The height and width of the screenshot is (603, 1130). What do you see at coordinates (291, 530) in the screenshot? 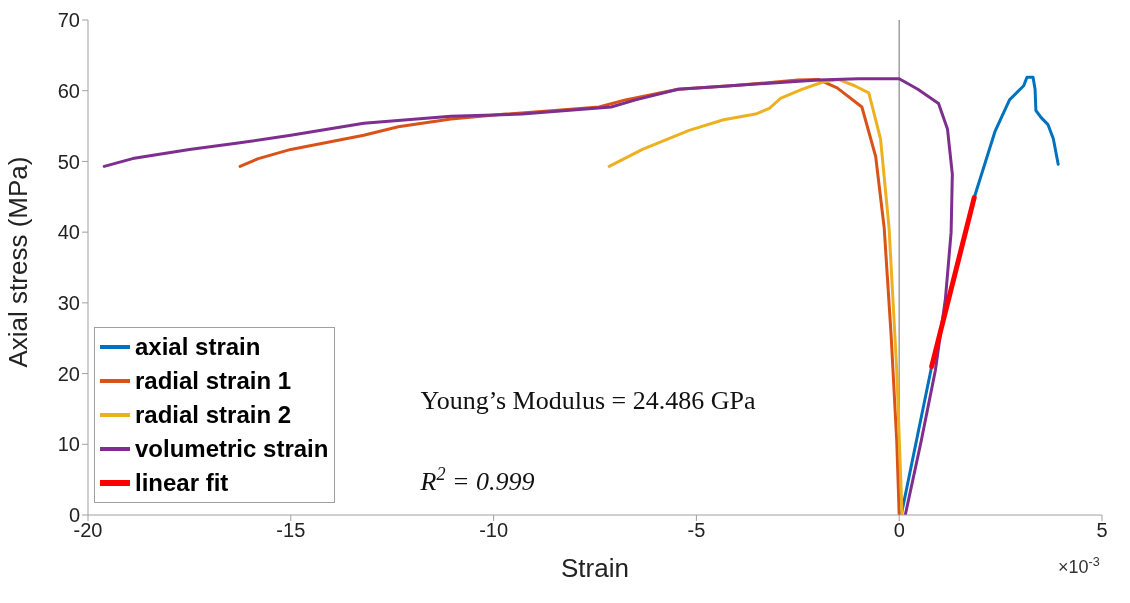
I see `x-tick-label: -15` at bounding box center [291, 530].